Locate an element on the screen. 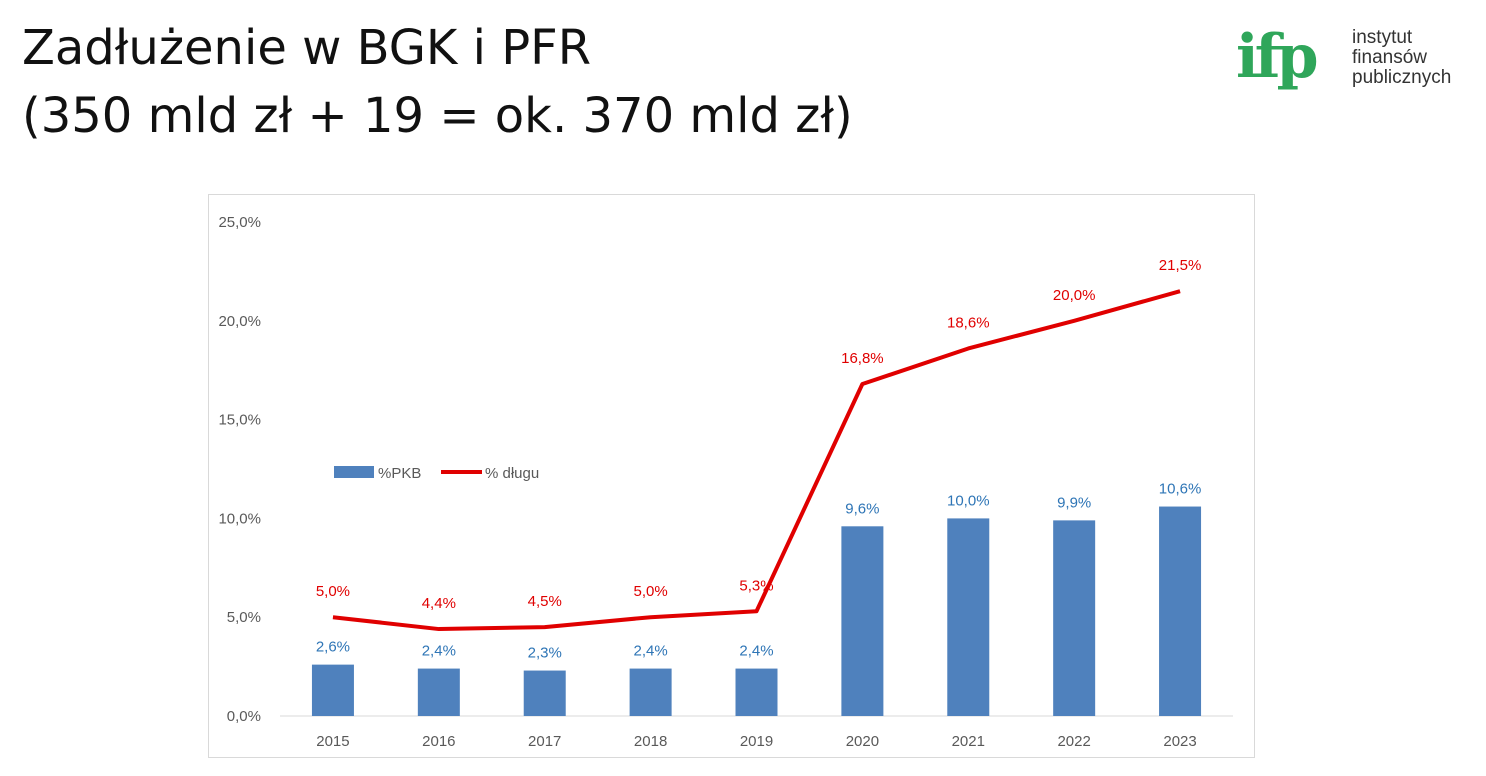 Image resolution: width=1486 pixels, height=776 pixels. y-tick-label: 5,0% is located at coordinates (244, 617).